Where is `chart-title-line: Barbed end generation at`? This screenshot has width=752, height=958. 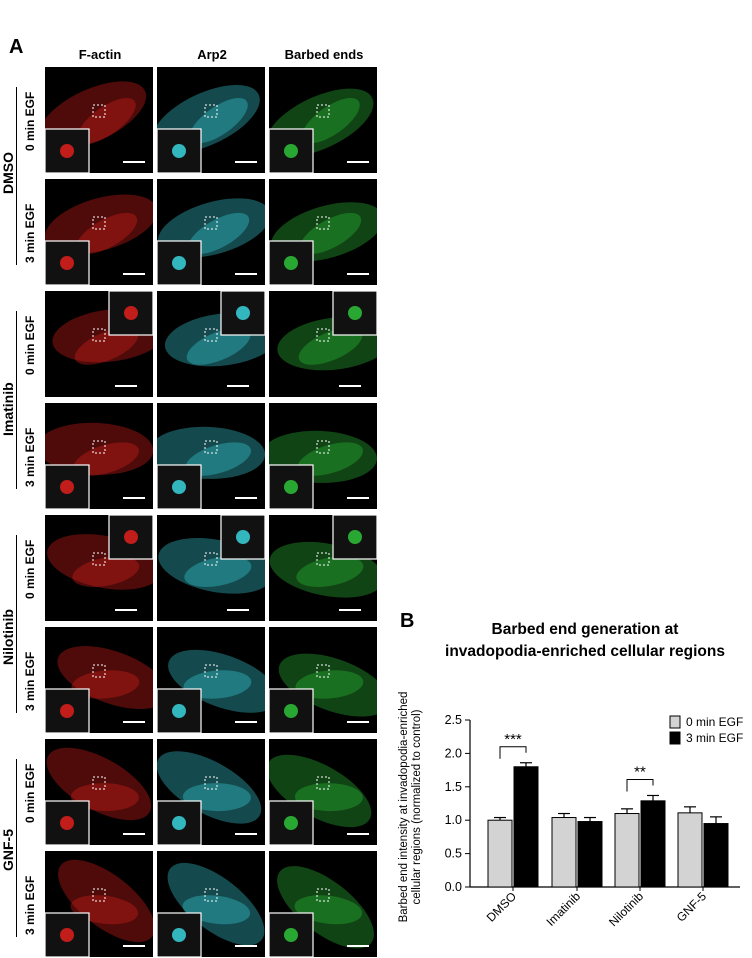 chart-title-line: Barbed end generation at is located at coordinates (585, 629).